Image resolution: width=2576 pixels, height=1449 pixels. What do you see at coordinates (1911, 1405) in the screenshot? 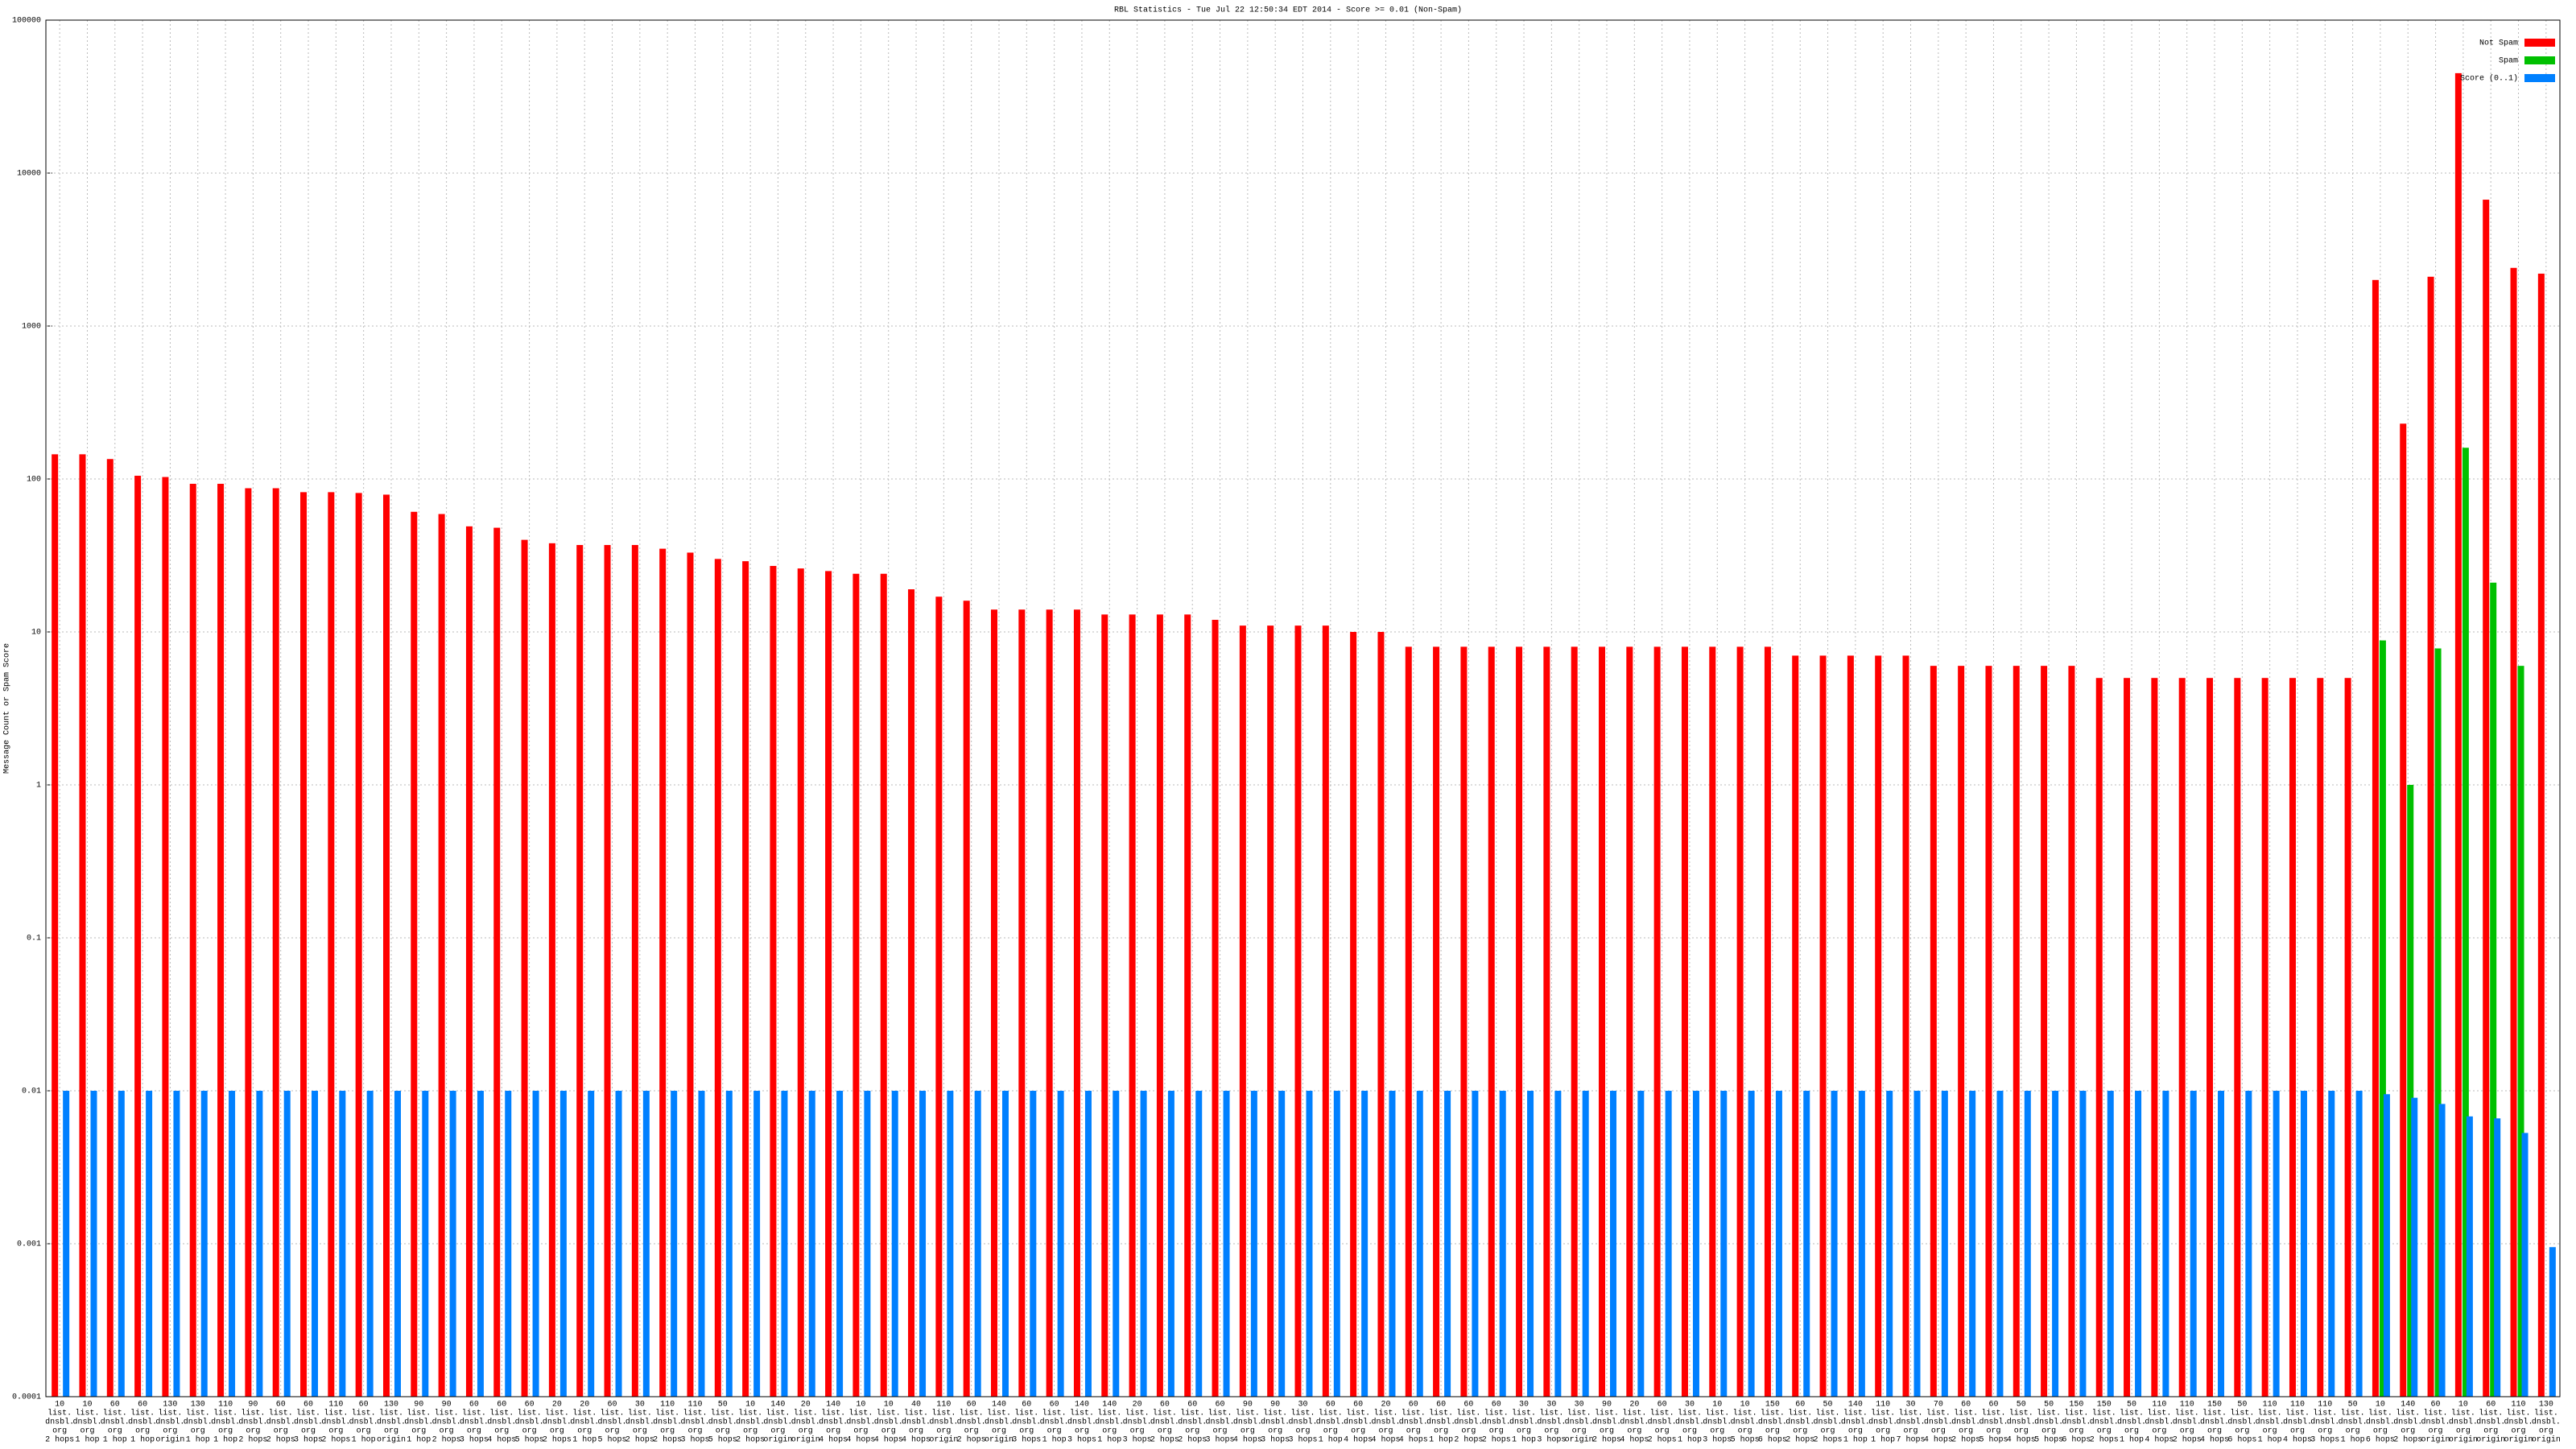
I see `x-tick-label: 30` at bounding box center [1911, 1405].